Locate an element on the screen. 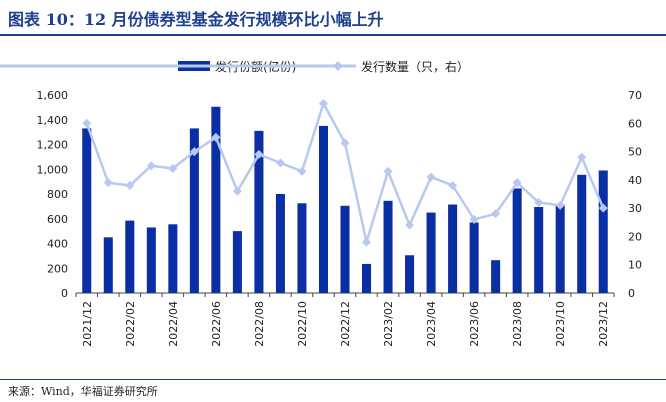 The image size is (666, 402). x-tick-label: 2022/04 is located at coordinates (173, 324).